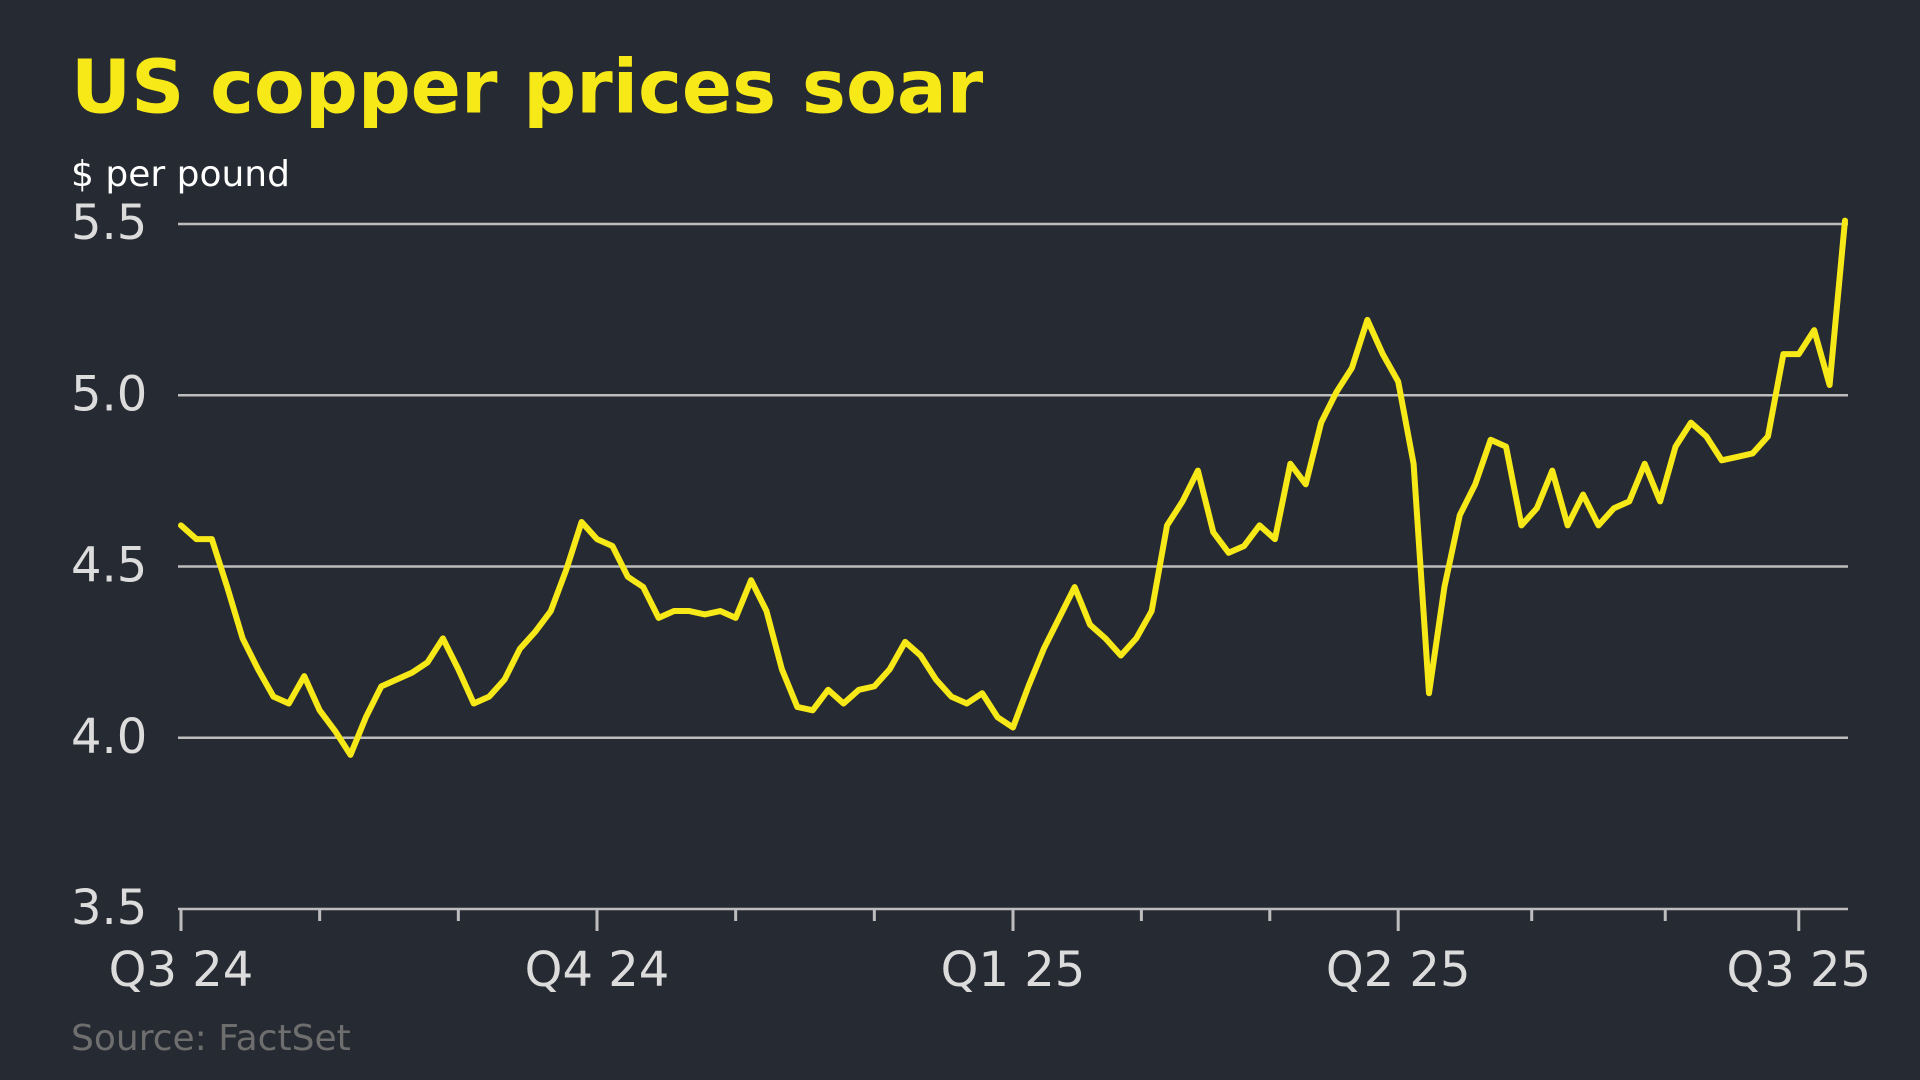  What do you see at coordinates (109, 908) in the screenshot?
I see `y-tick-label: 3.5` at bounding box center [109, 908].